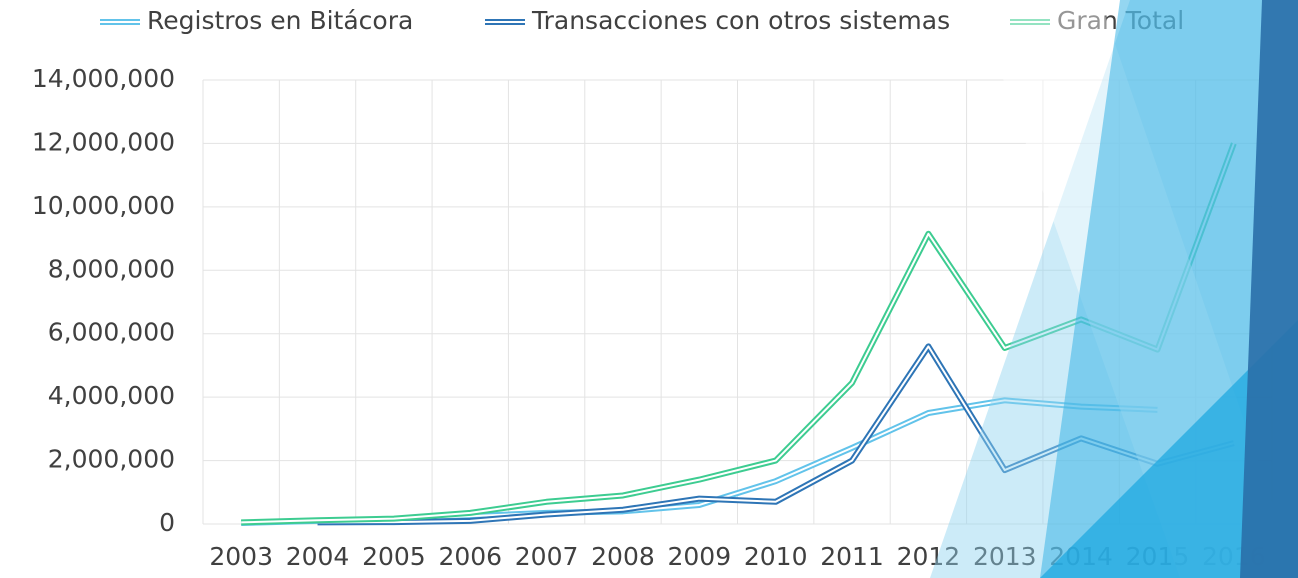 Image resolution: width=1298 pixels, height=578 pixels. What do you see at coordinates (700, 556) in the screenshot?
I see `x-tick-label: 2009` at bounding box center [700, 556].